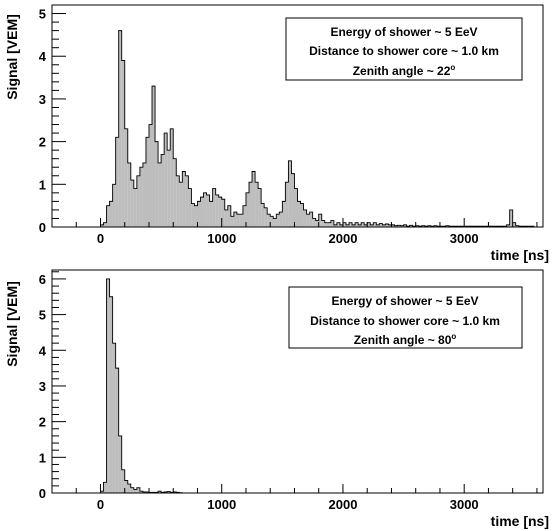  I want to click on legend-distance: Distance to shower core ~ 1.0 km, so click(404, 51).